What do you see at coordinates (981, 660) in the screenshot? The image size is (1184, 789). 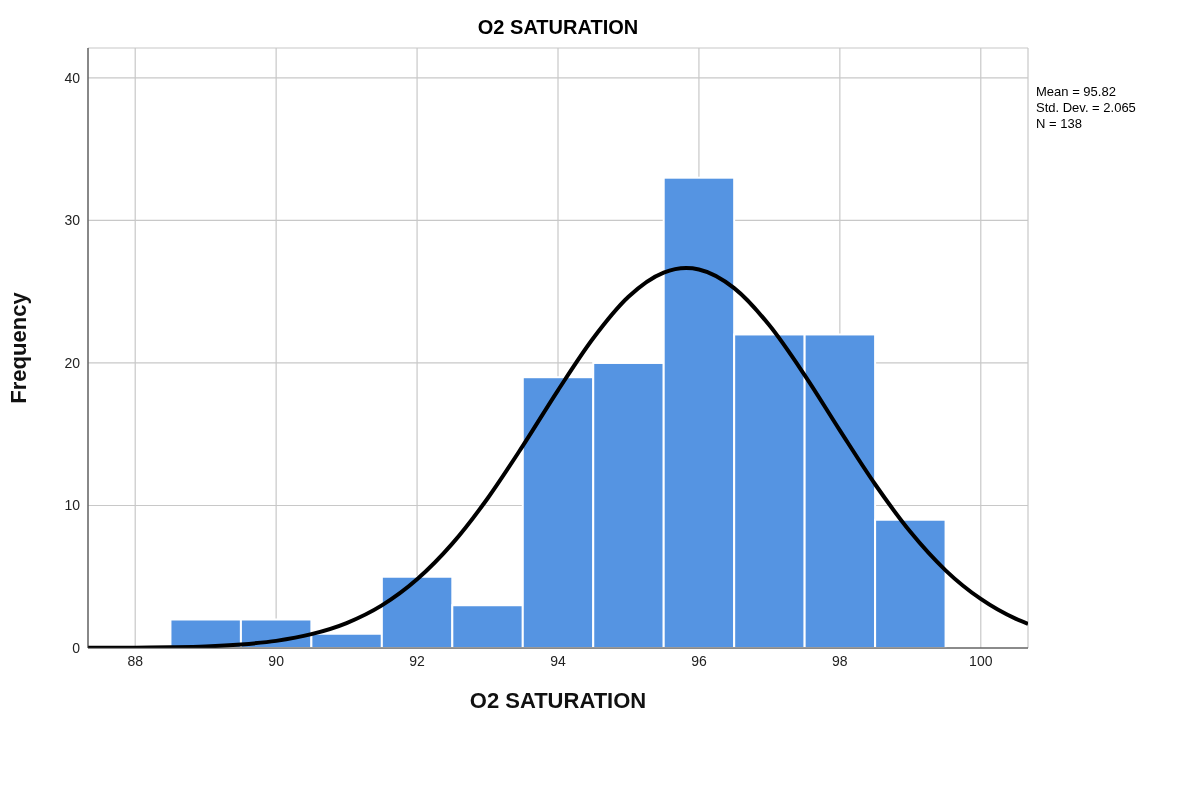 I see `x-tick-label: 100` at bounding box center [981, 660].